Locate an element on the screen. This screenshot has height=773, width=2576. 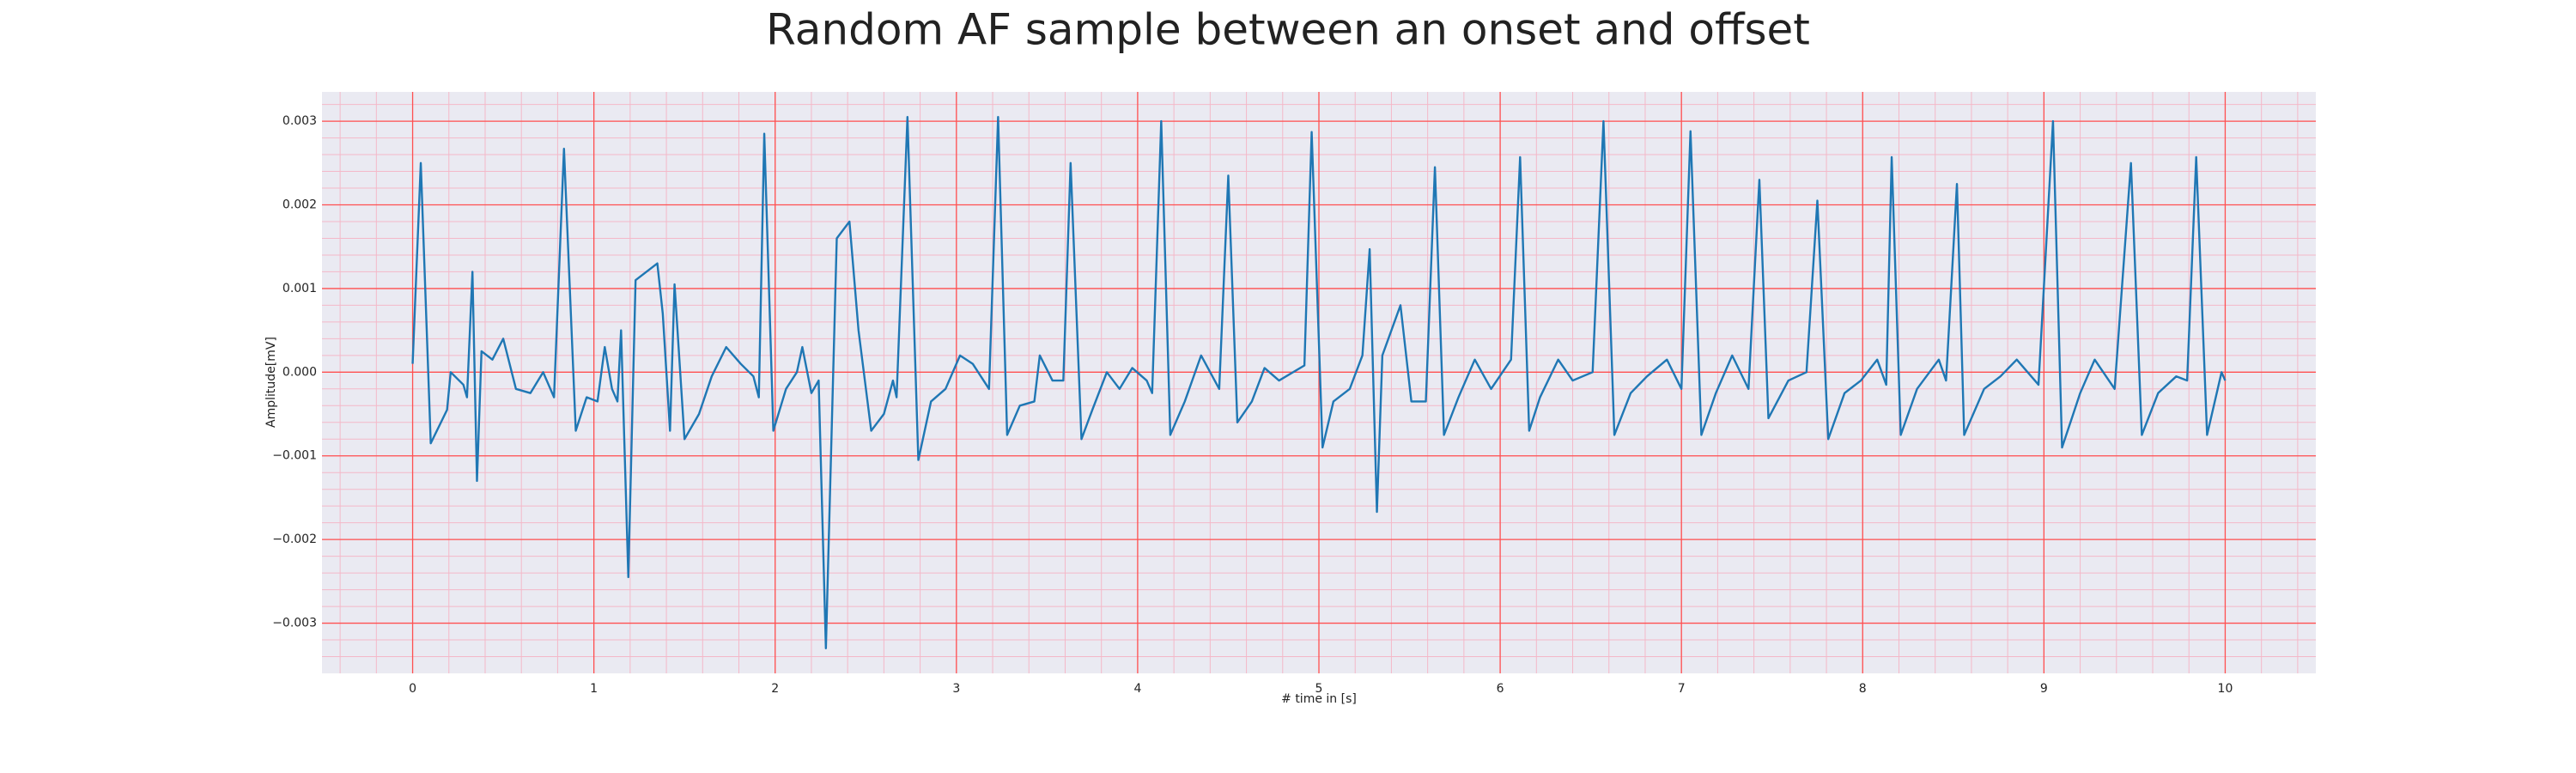
x-tick-label: 8 is located at coordinates (1863, 689).